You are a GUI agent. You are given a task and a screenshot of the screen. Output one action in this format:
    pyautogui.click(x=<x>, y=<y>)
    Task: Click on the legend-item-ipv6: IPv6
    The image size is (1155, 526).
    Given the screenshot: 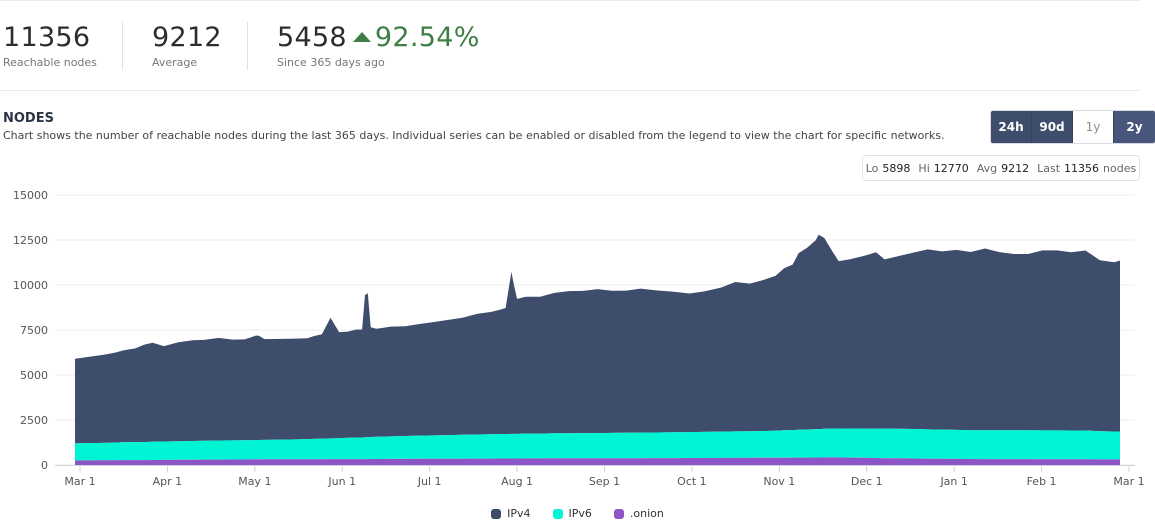 What is the action you would take?
    pyautogui.click(x=572, y=513)
    